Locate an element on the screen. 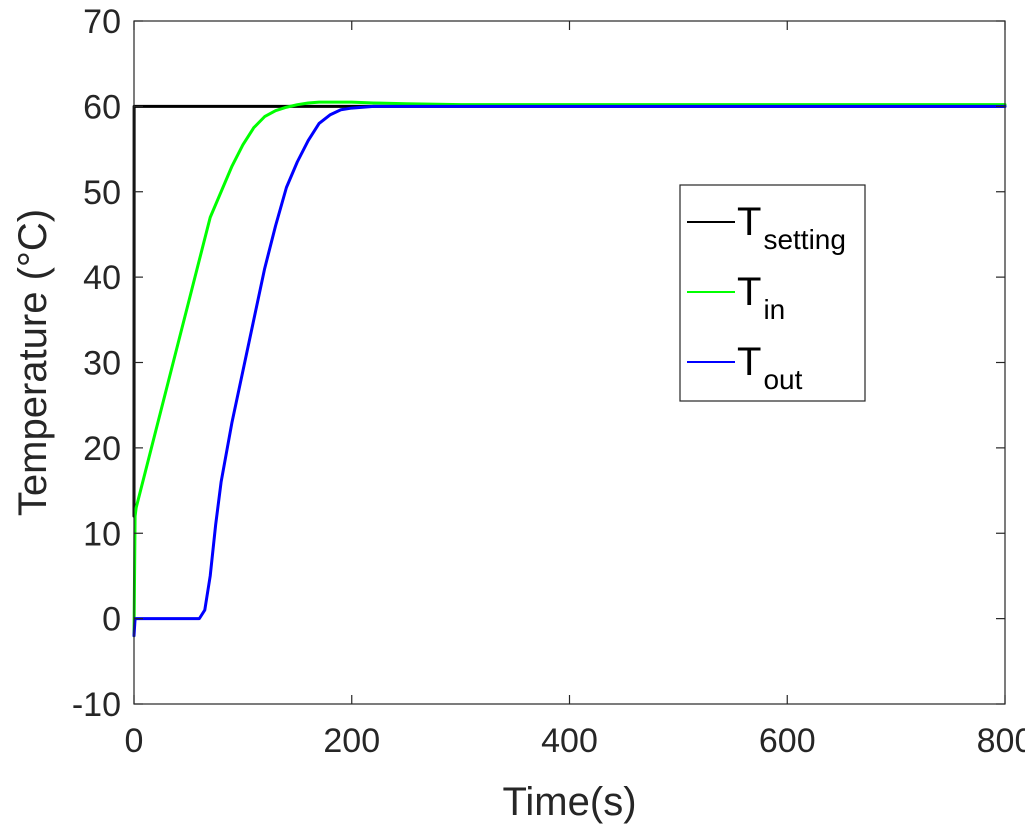 Image resolution: width=1025 pixels, height=828 pixels. x-tick-label: 400 is located at coordinates (569, 741).